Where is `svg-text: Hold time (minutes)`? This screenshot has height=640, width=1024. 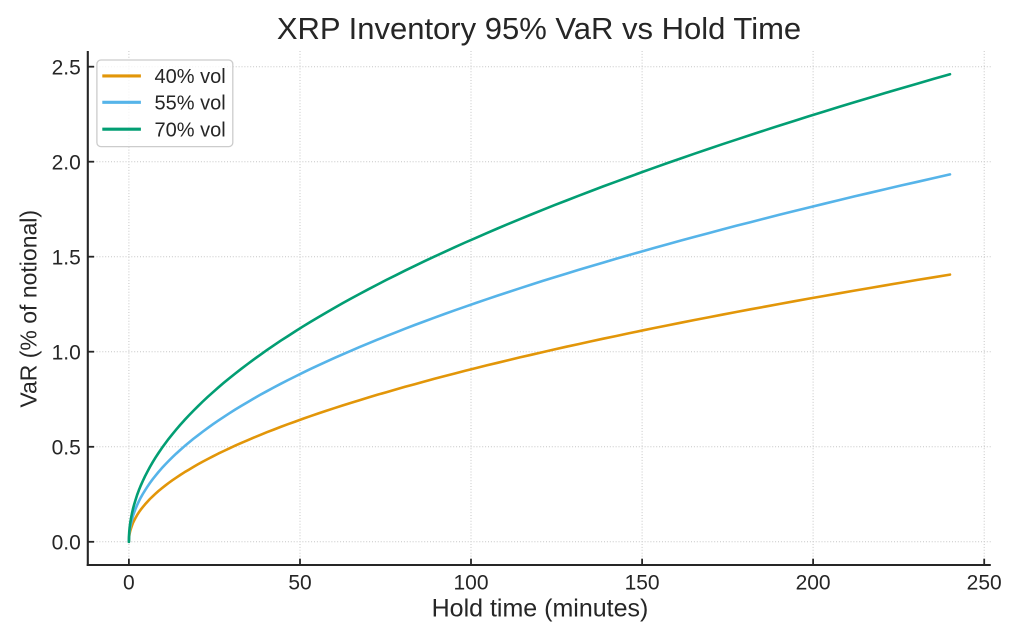
svg-text: Hold time (minutes) is located at coordinates (540, 608).